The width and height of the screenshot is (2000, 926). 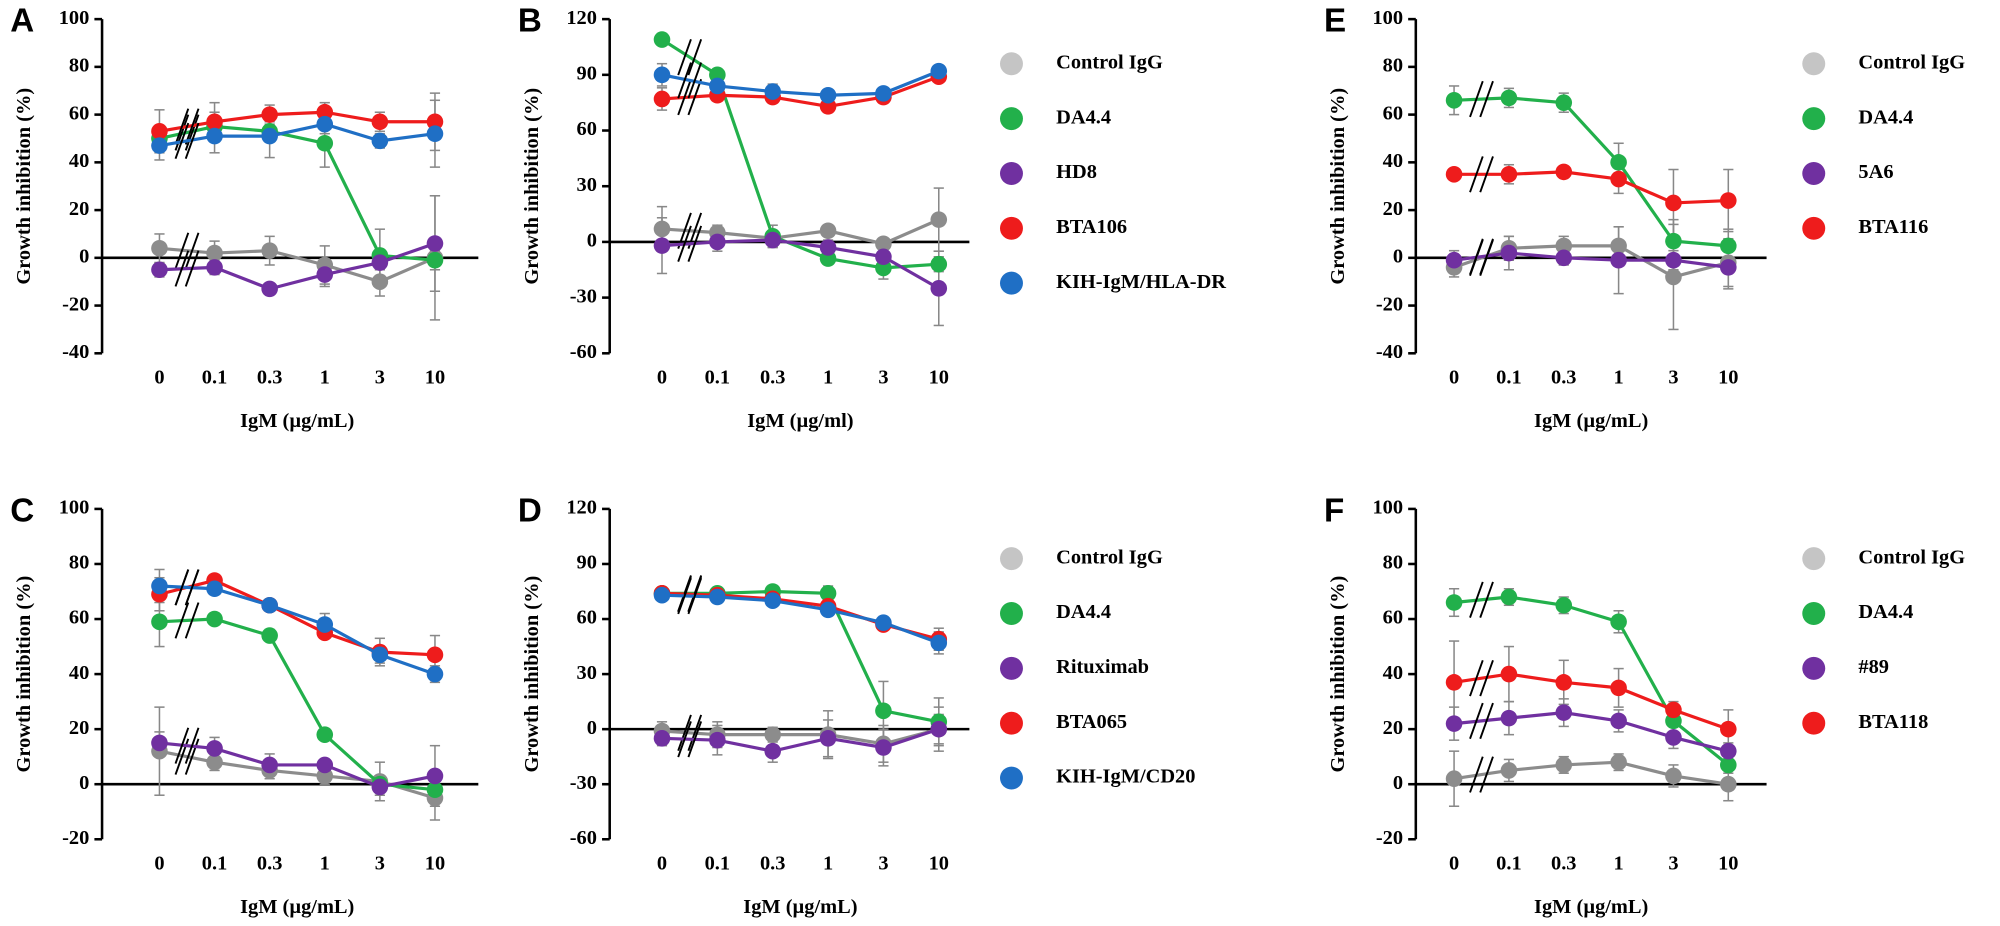 I want to click on panel-letter: A, so click(x=22, y=21).